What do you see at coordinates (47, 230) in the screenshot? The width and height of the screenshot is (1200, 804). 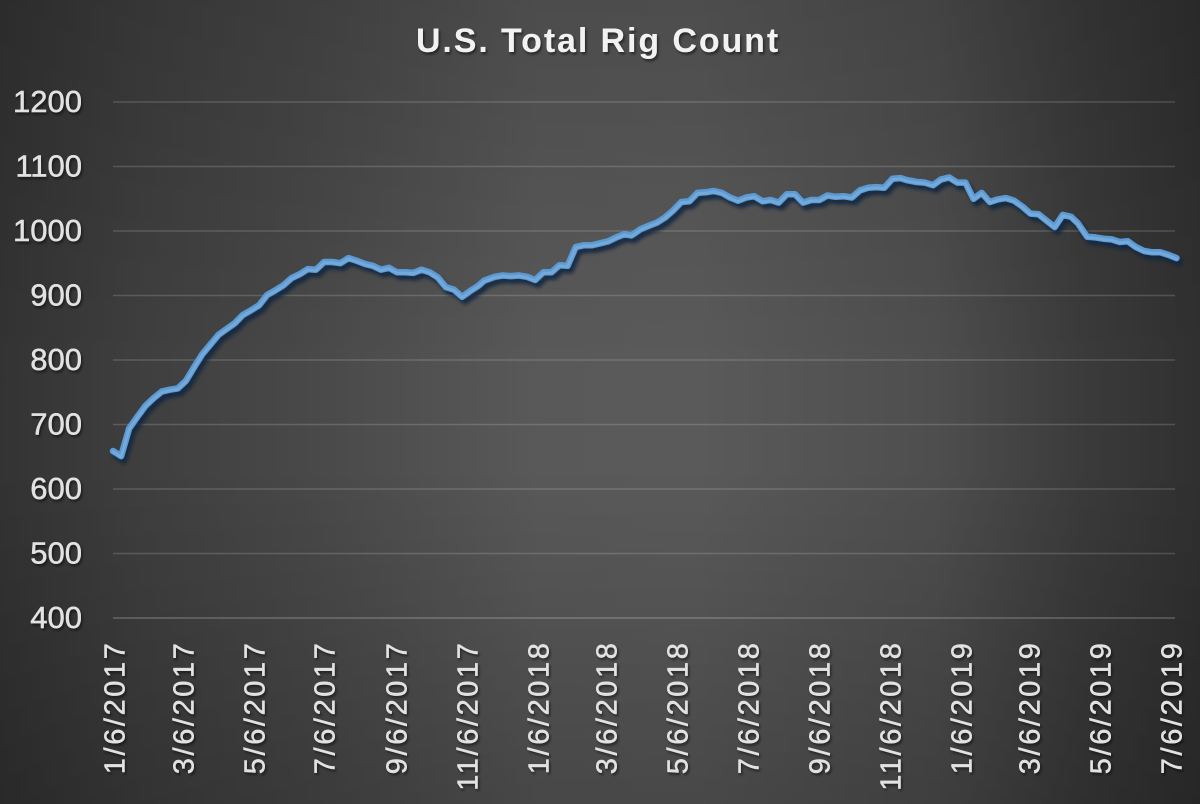 I see `svg-text: 1000` at bounding box center [47, 230].